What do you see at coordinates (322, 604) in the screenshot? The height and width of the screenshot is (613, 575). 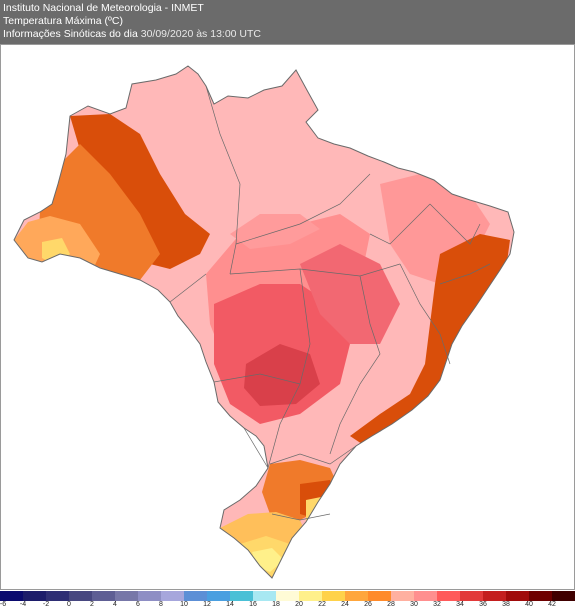 I see `legend-tick-label: 22` at bounding box center [322, 604].